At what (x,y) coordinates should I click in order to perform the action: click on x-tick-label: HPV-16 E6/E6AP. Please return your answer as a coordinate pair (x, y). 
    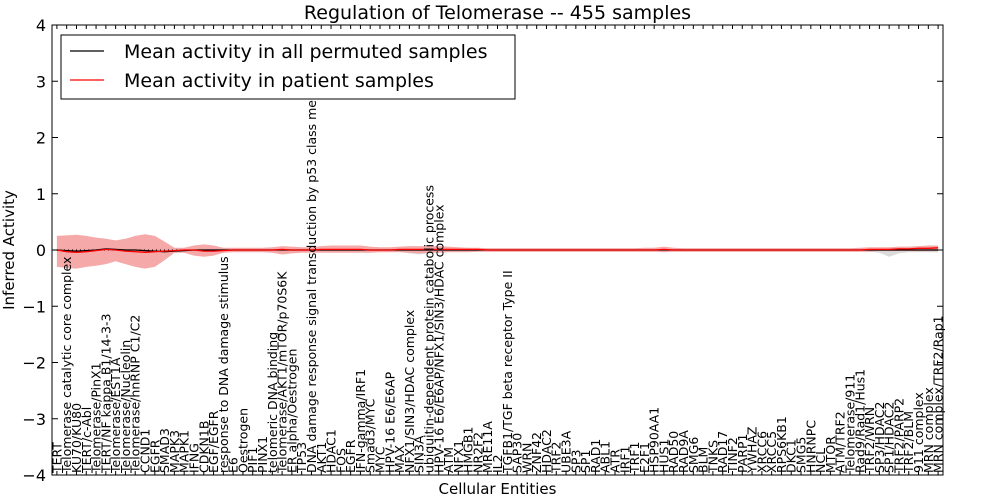
    Looking at the image, I should click on (389, 422).